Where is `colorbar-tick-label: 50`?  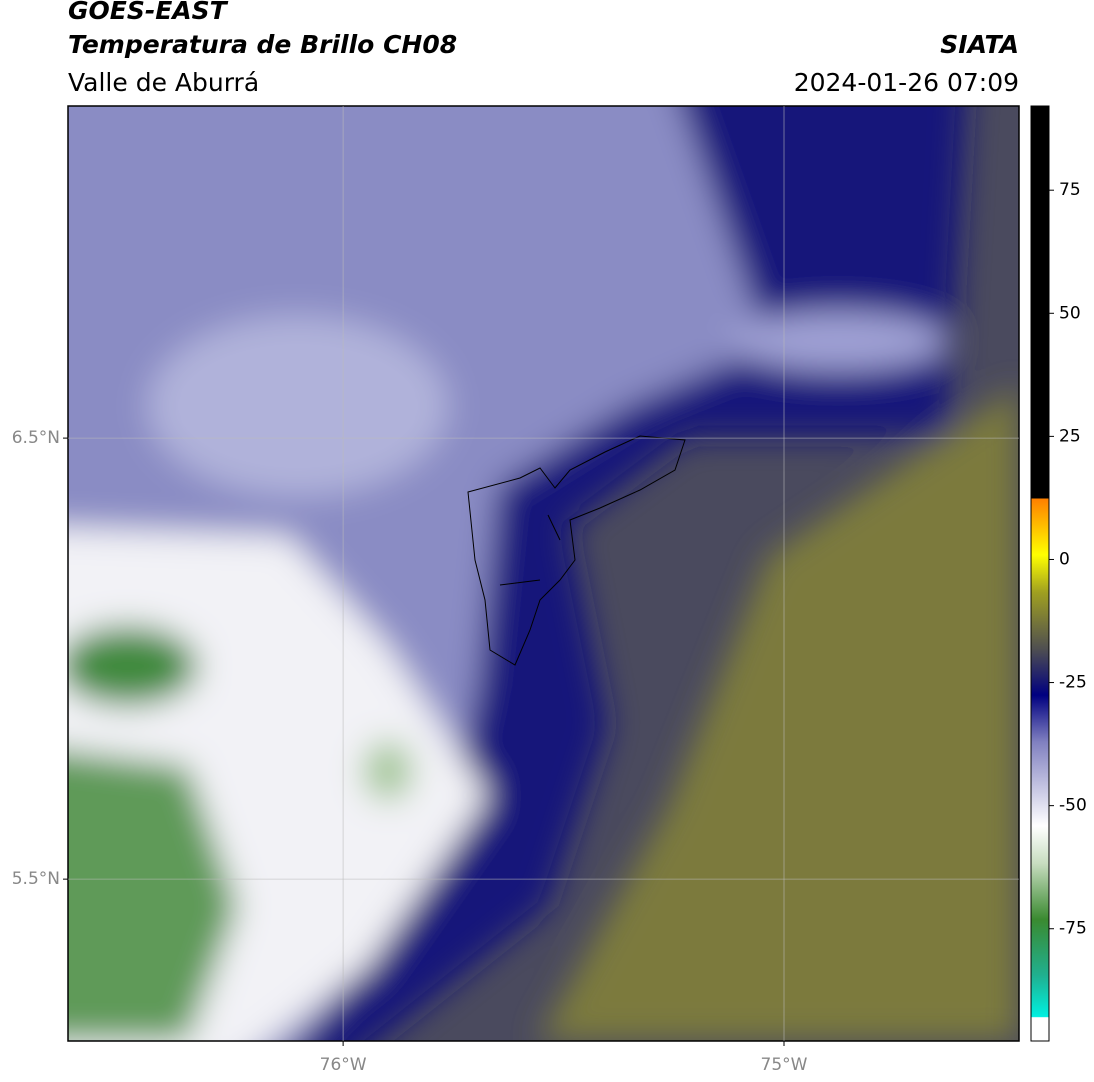
colorbar-tick-label: 50 is located at coordinates (1070, 313).